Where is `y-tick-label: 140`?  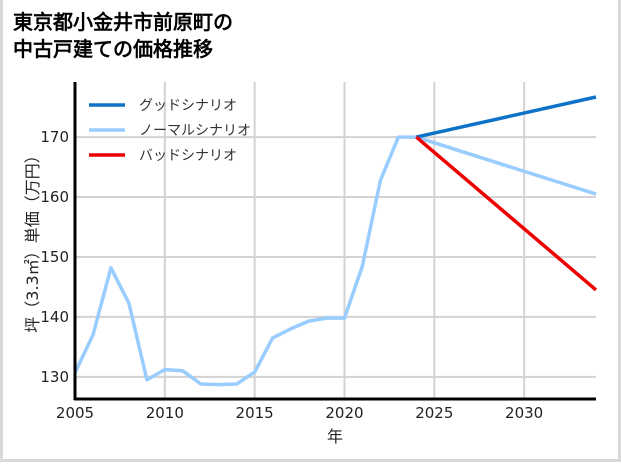
y-tick-label: 140 is located at coordinates (54, 317).